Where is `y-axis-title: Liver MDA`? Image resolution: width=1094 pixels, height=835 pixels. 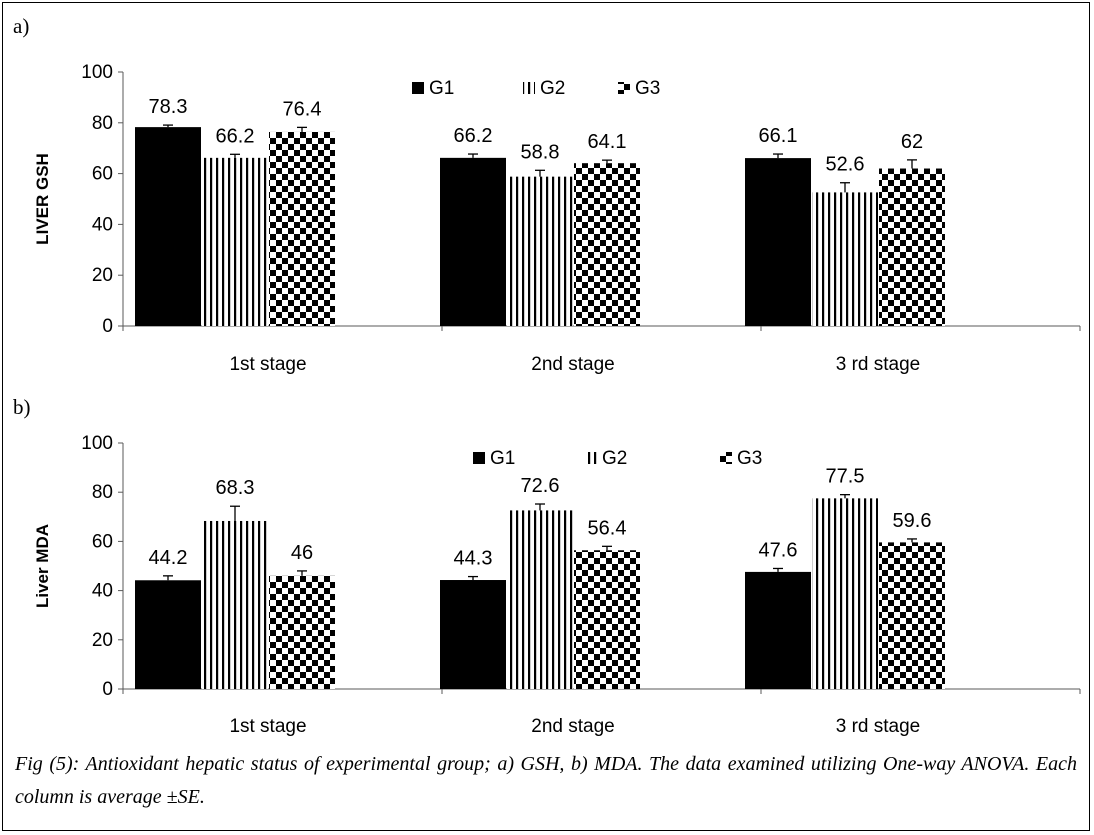 y-axis-title: Liver MDA is located at coordinates (42, 566).